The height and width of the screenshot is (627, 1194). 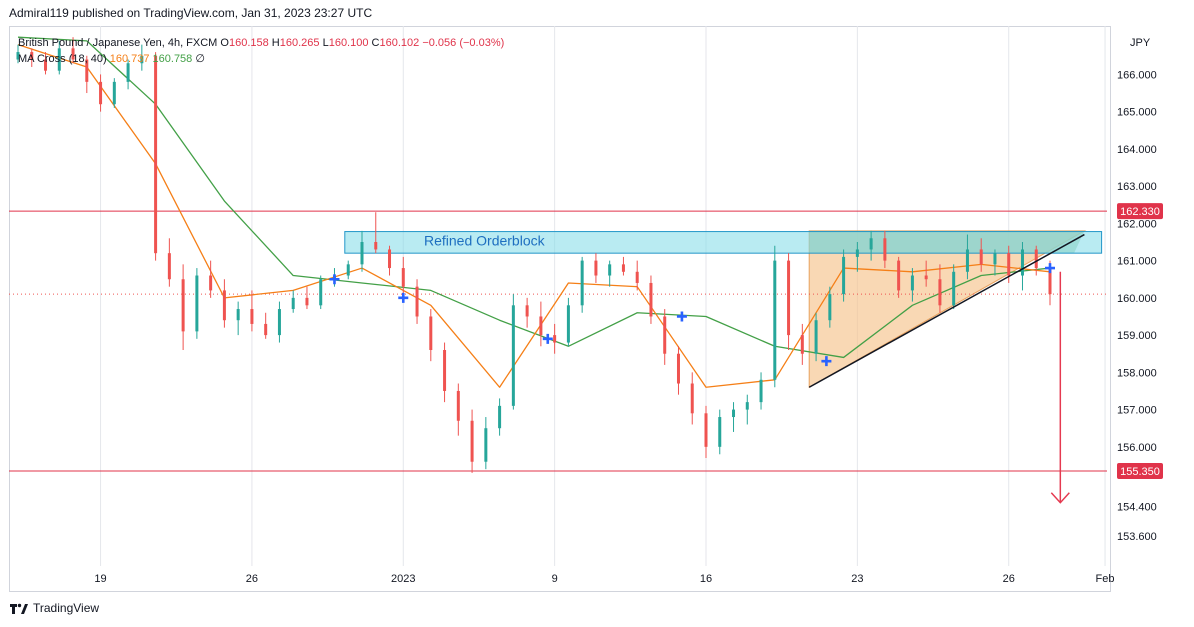 What do you see at coordinates (66, 608) in the screenshot?
I see `footer-brand: TradingView` at bounding box center [66, 608].